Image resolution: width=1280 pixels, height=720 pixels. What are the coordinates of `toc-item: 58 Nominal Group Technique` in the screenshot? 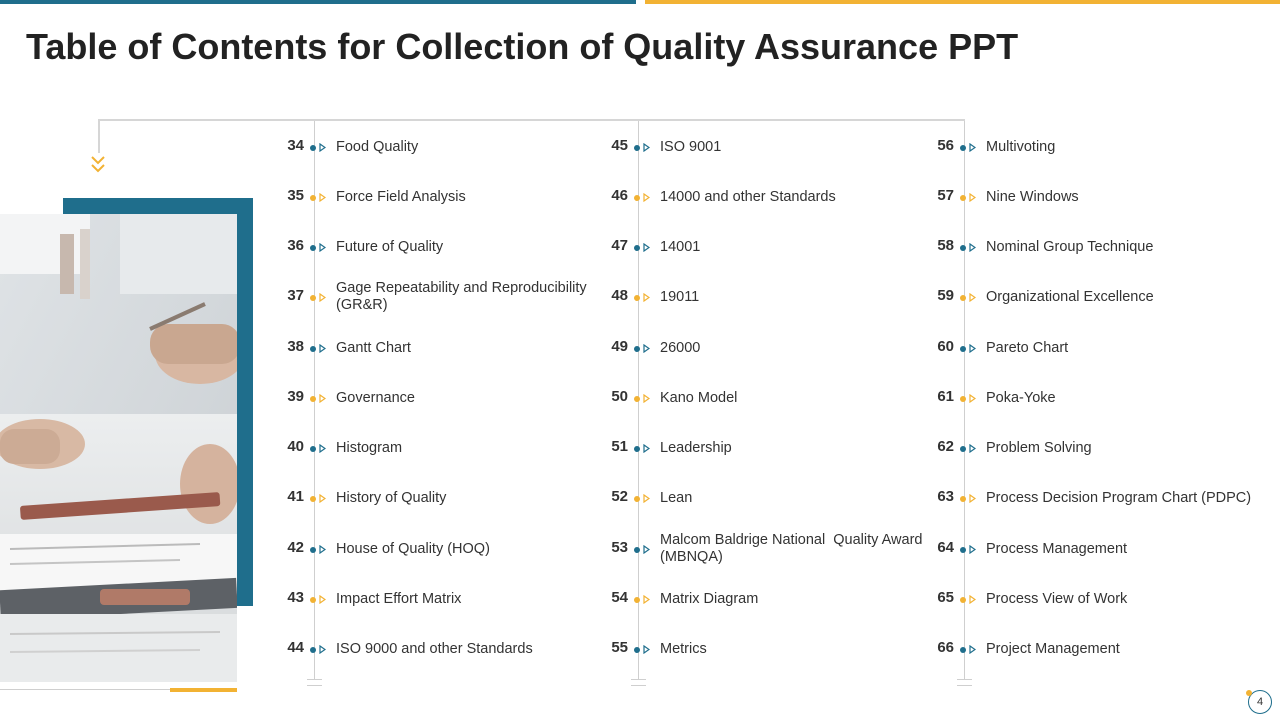 It's located at (1094, 247).